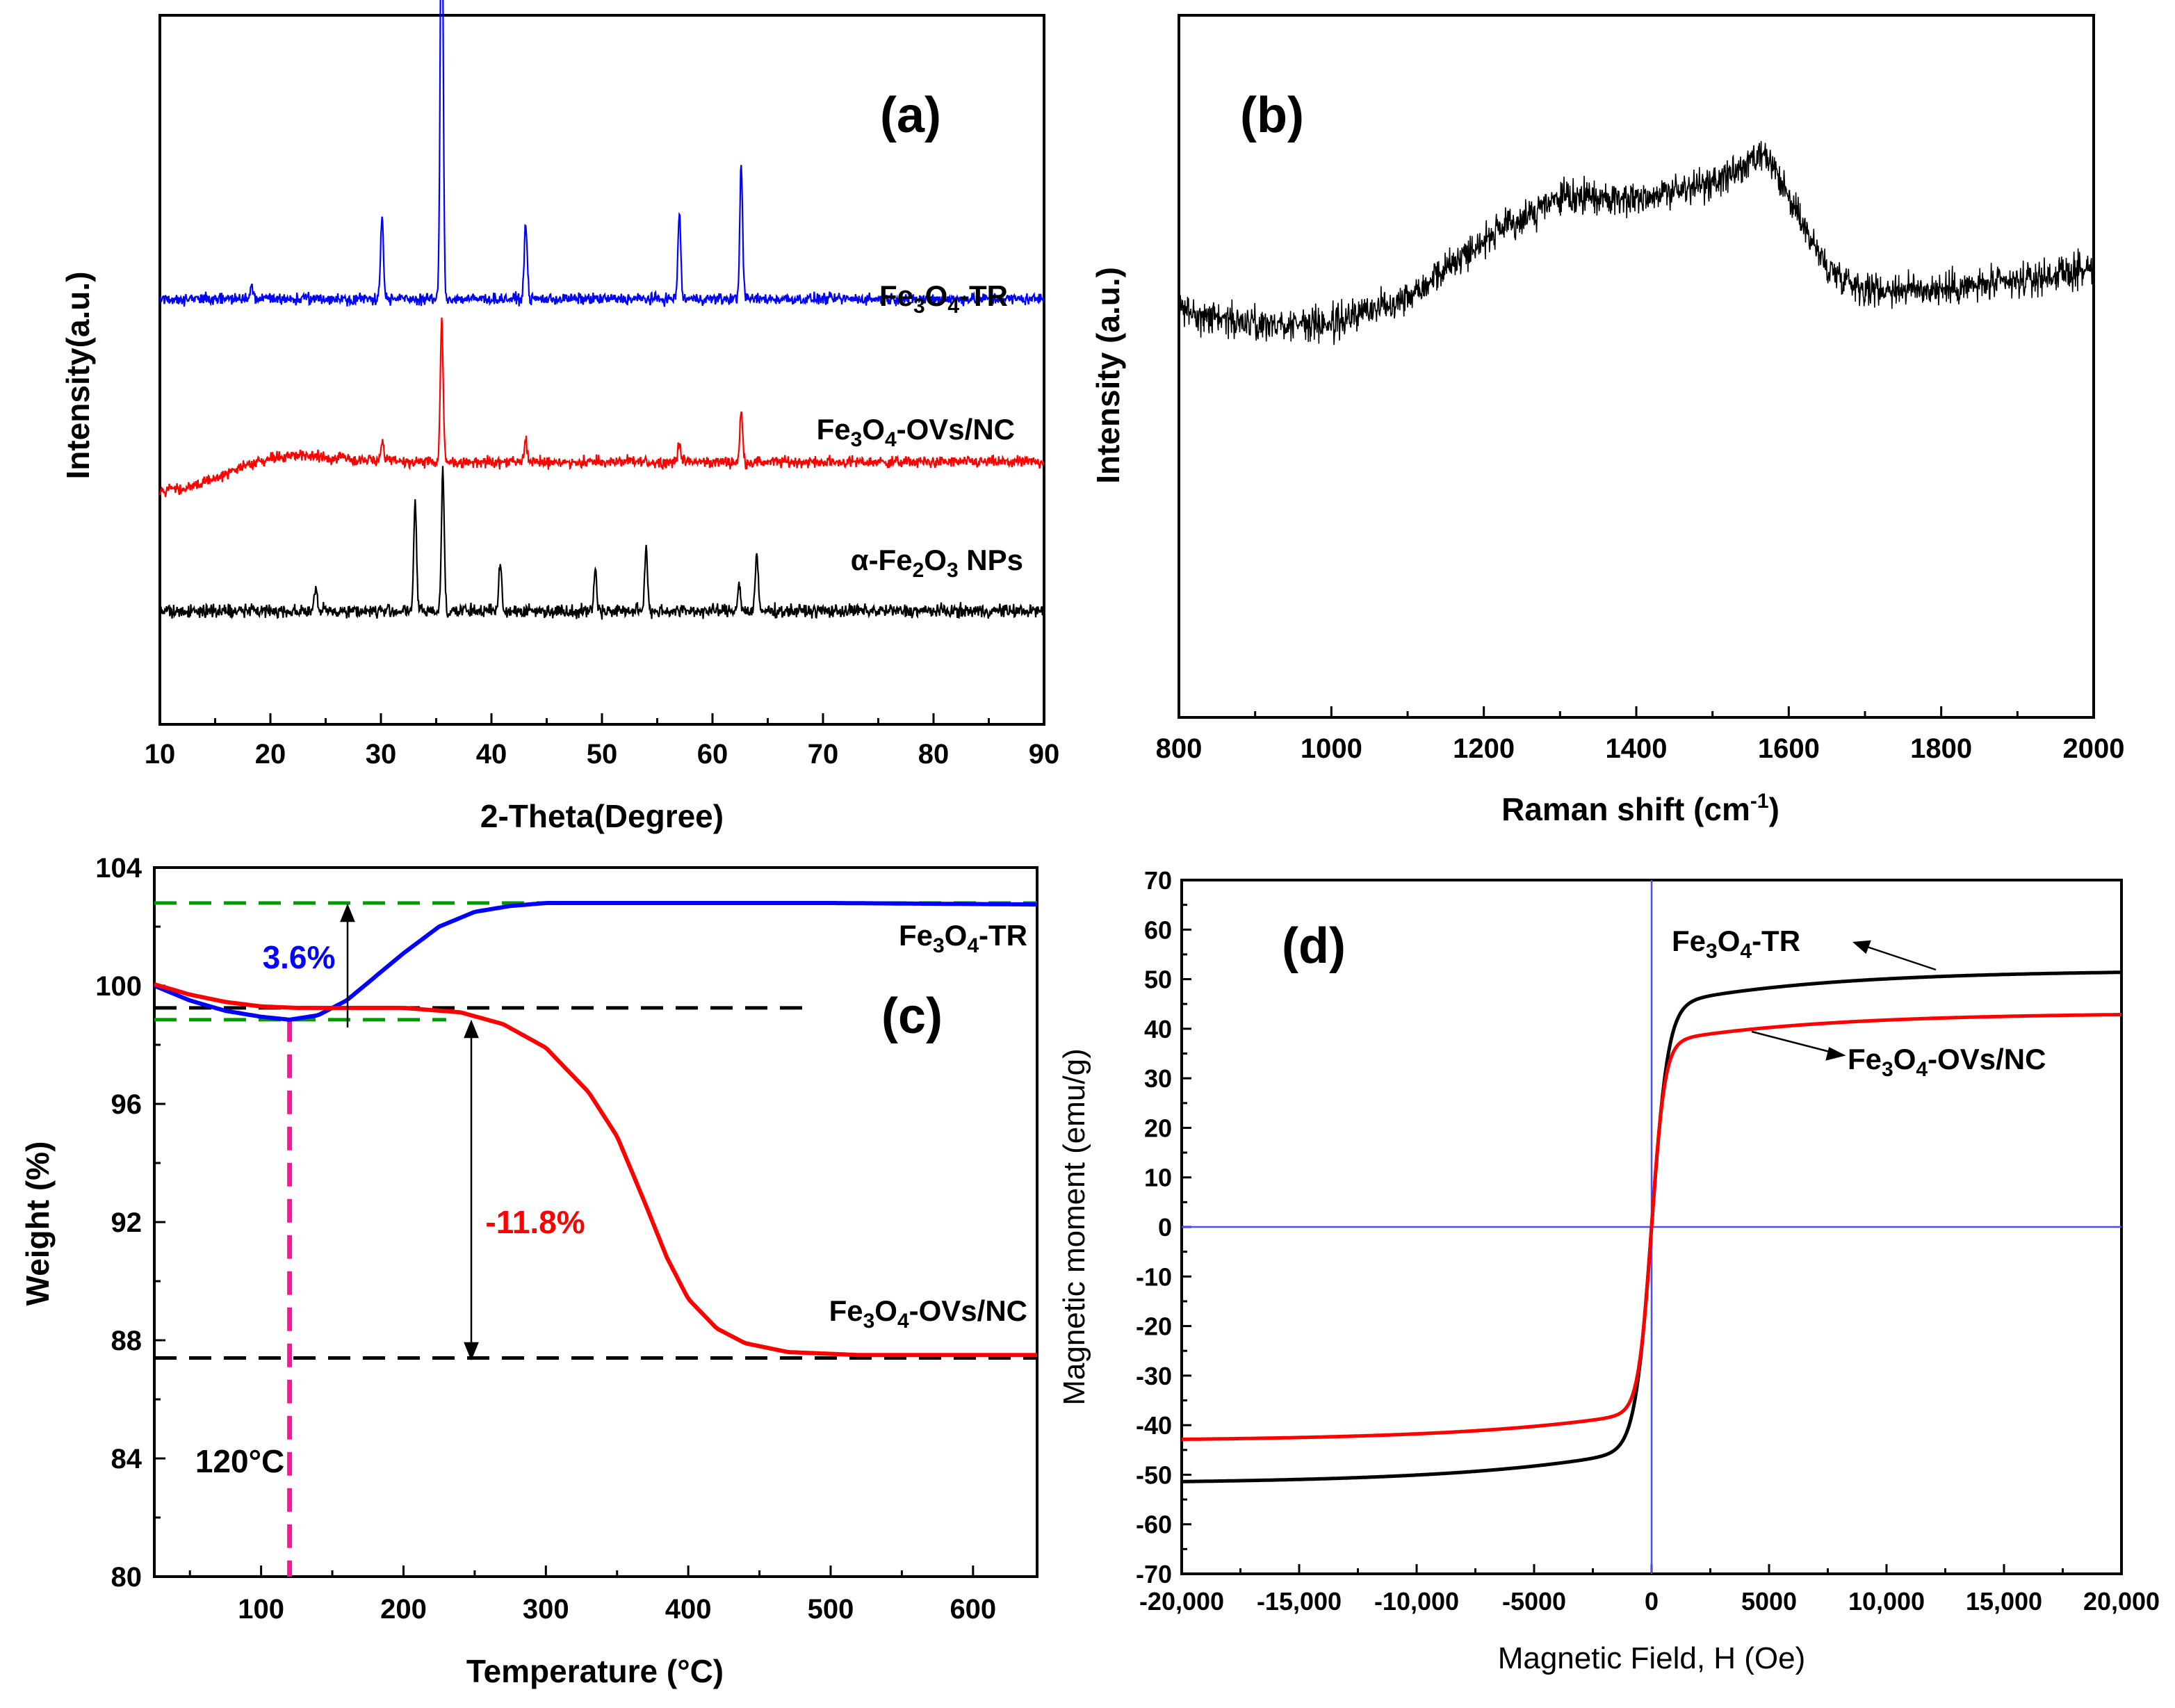 The image size is (2175, 1708). I want to click on x-tick-label: 20, so click(270, 755).